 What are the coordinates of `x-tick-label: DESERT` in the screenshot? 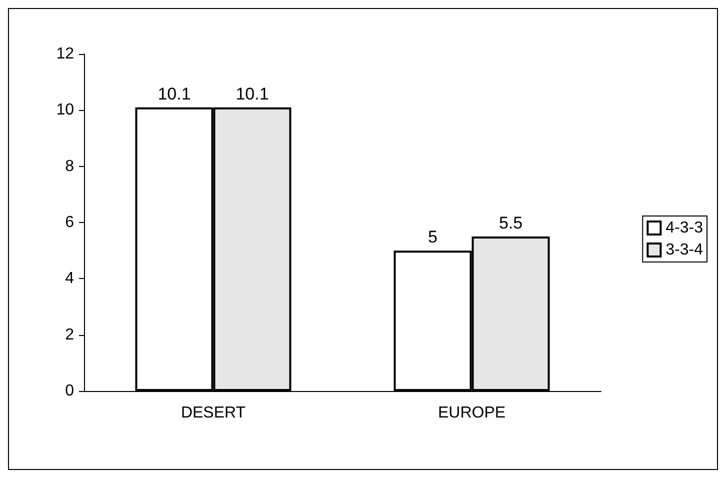 It's located at (213, 413).